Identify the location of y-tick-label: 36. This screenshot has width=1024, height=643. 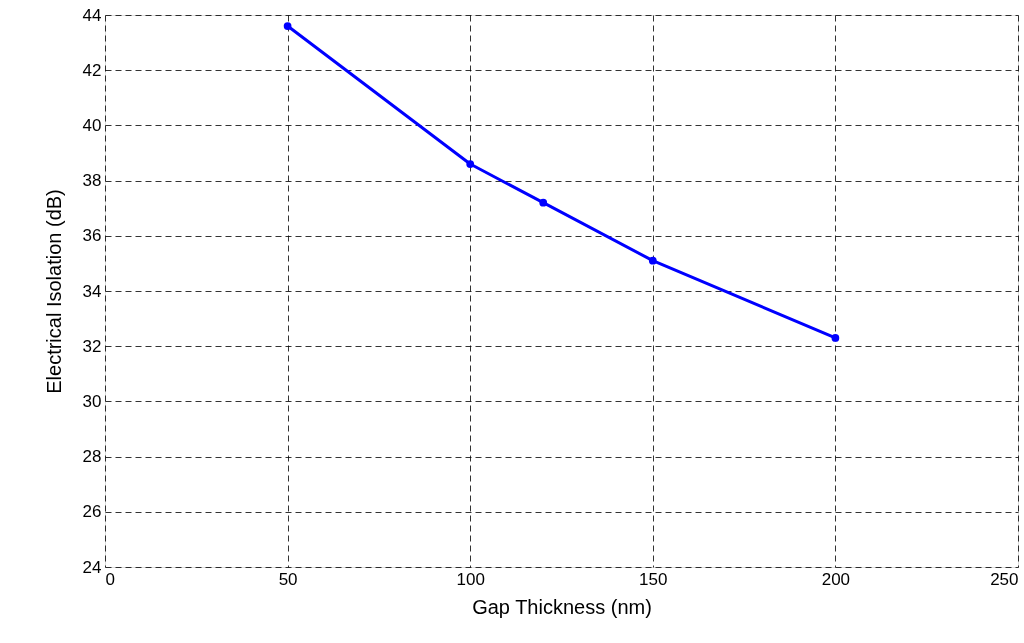
(92, 236).